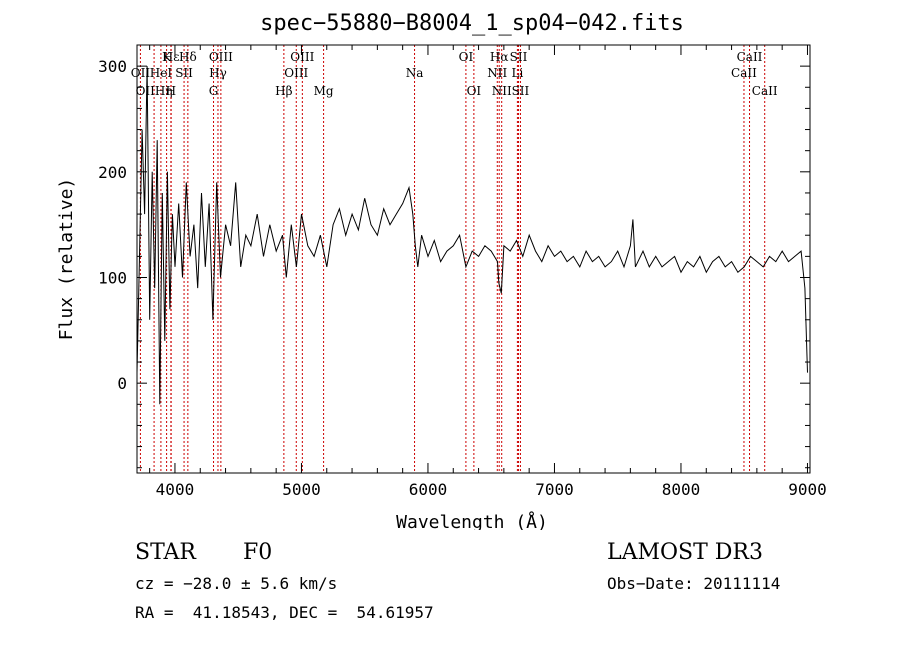 The image size is (900, 649). Describe the element at coordinates (554, 489) in the screenshot. I see `x-tick-label: 7000` at that location.